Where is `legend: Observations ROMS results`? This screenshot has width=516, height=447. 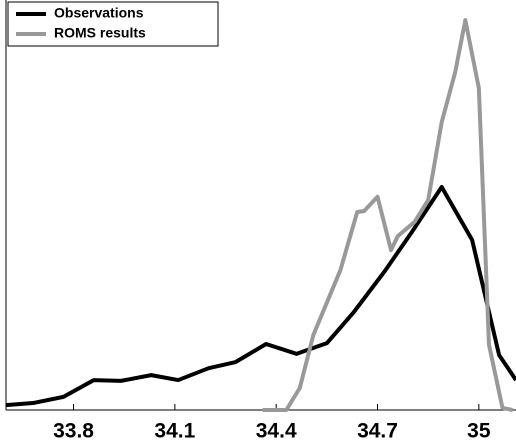
legend: Observations ROMS results is located at coordinates (113, 24).